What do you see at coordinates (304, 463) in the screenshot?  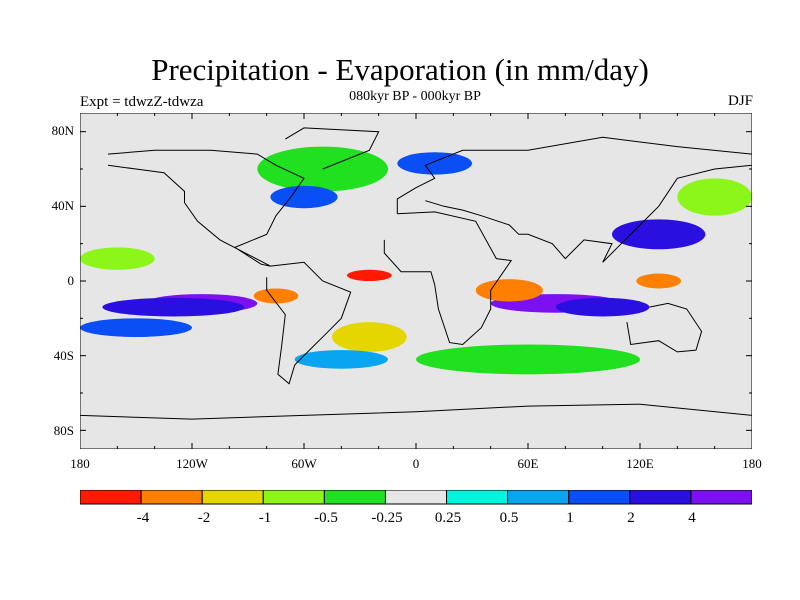 I see `lon-tick-label: 60W` at bounding box center [304, 463].